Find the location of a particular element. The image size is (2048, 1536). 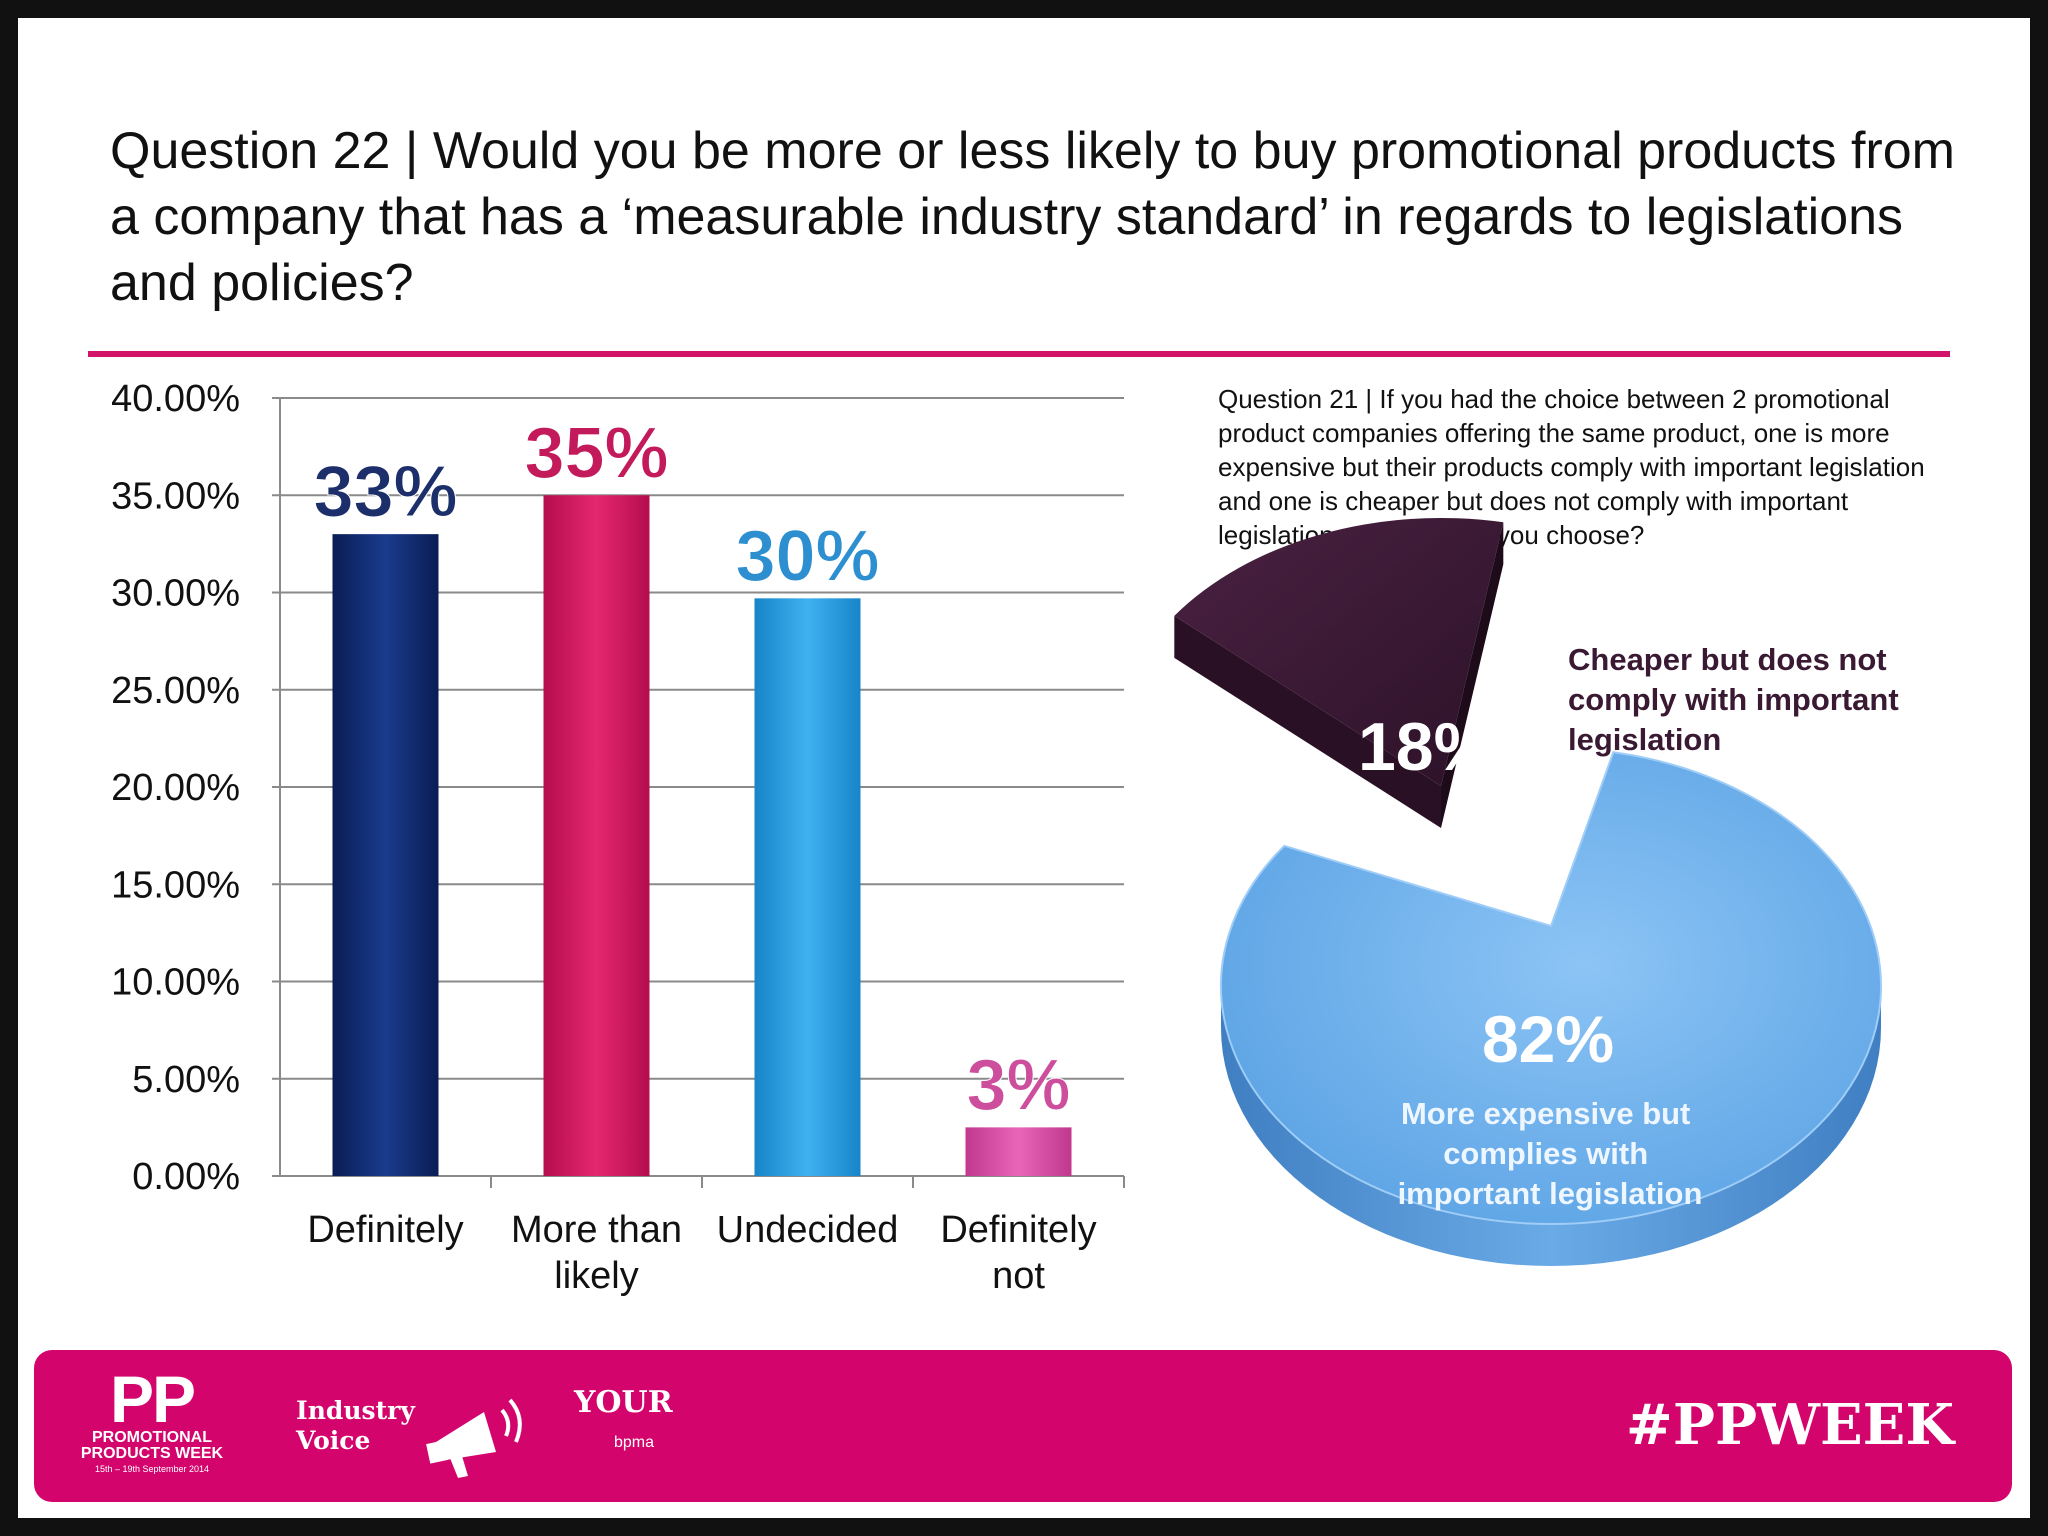

hashtag: #PPWEEK is located at coordinates (1789, 1425).